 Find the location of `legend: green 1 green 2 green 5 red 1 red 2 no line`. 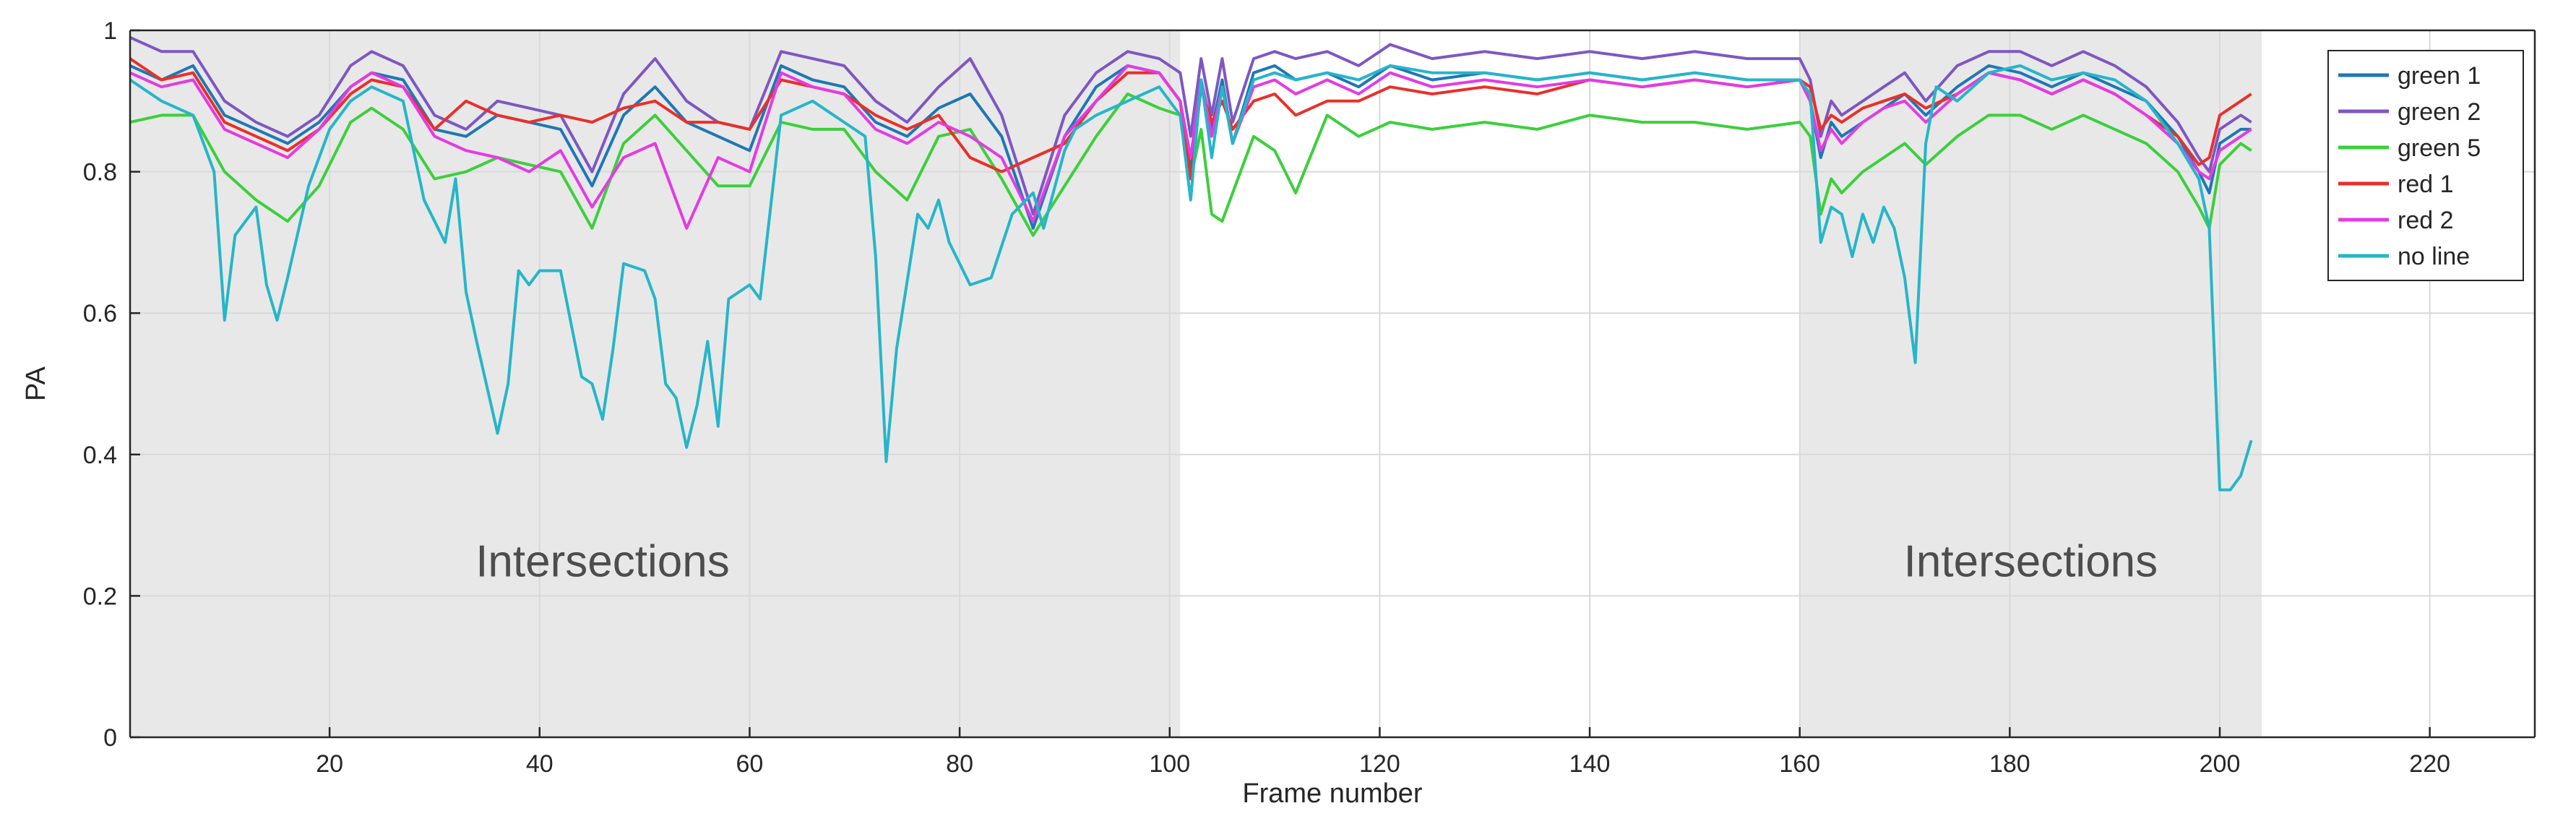

legend: green 1 green 2 green 5 red 1 red 2 no line is located at coordinates (2425, 165).